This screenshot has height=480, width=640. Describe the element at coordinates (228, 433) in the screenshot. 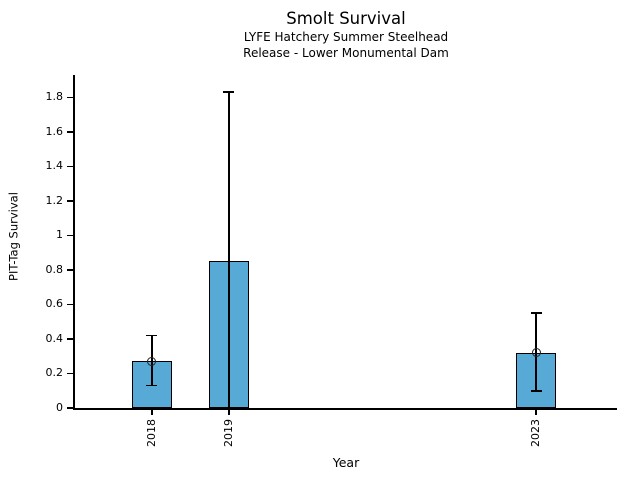

I see `x-tick-label: 2019` at that location.